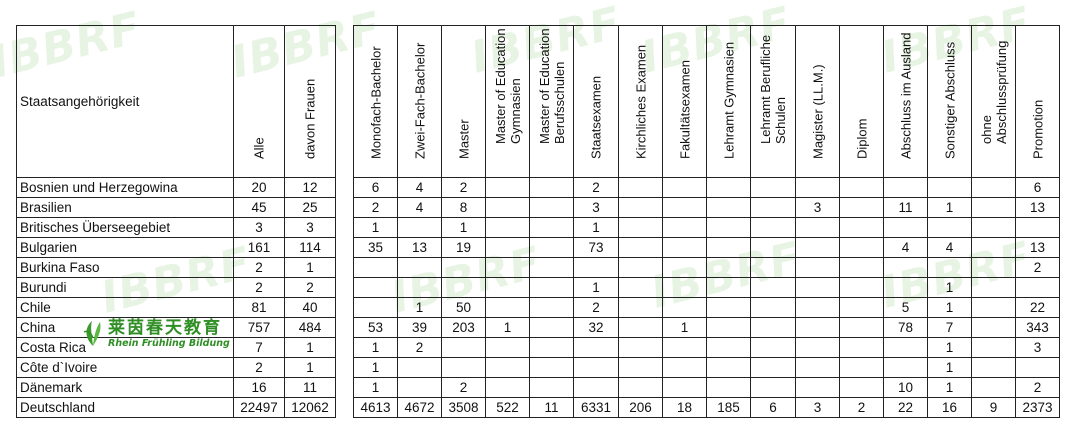  Describe the element at coordinates (507, 101) in the screenshot. I see `column-header: Master of Education Gymnasien` at that location.